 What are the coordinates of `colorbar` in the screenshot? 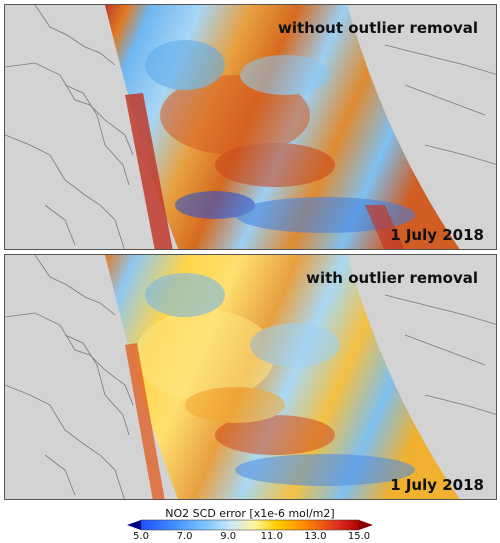 It's located at (250, 525).